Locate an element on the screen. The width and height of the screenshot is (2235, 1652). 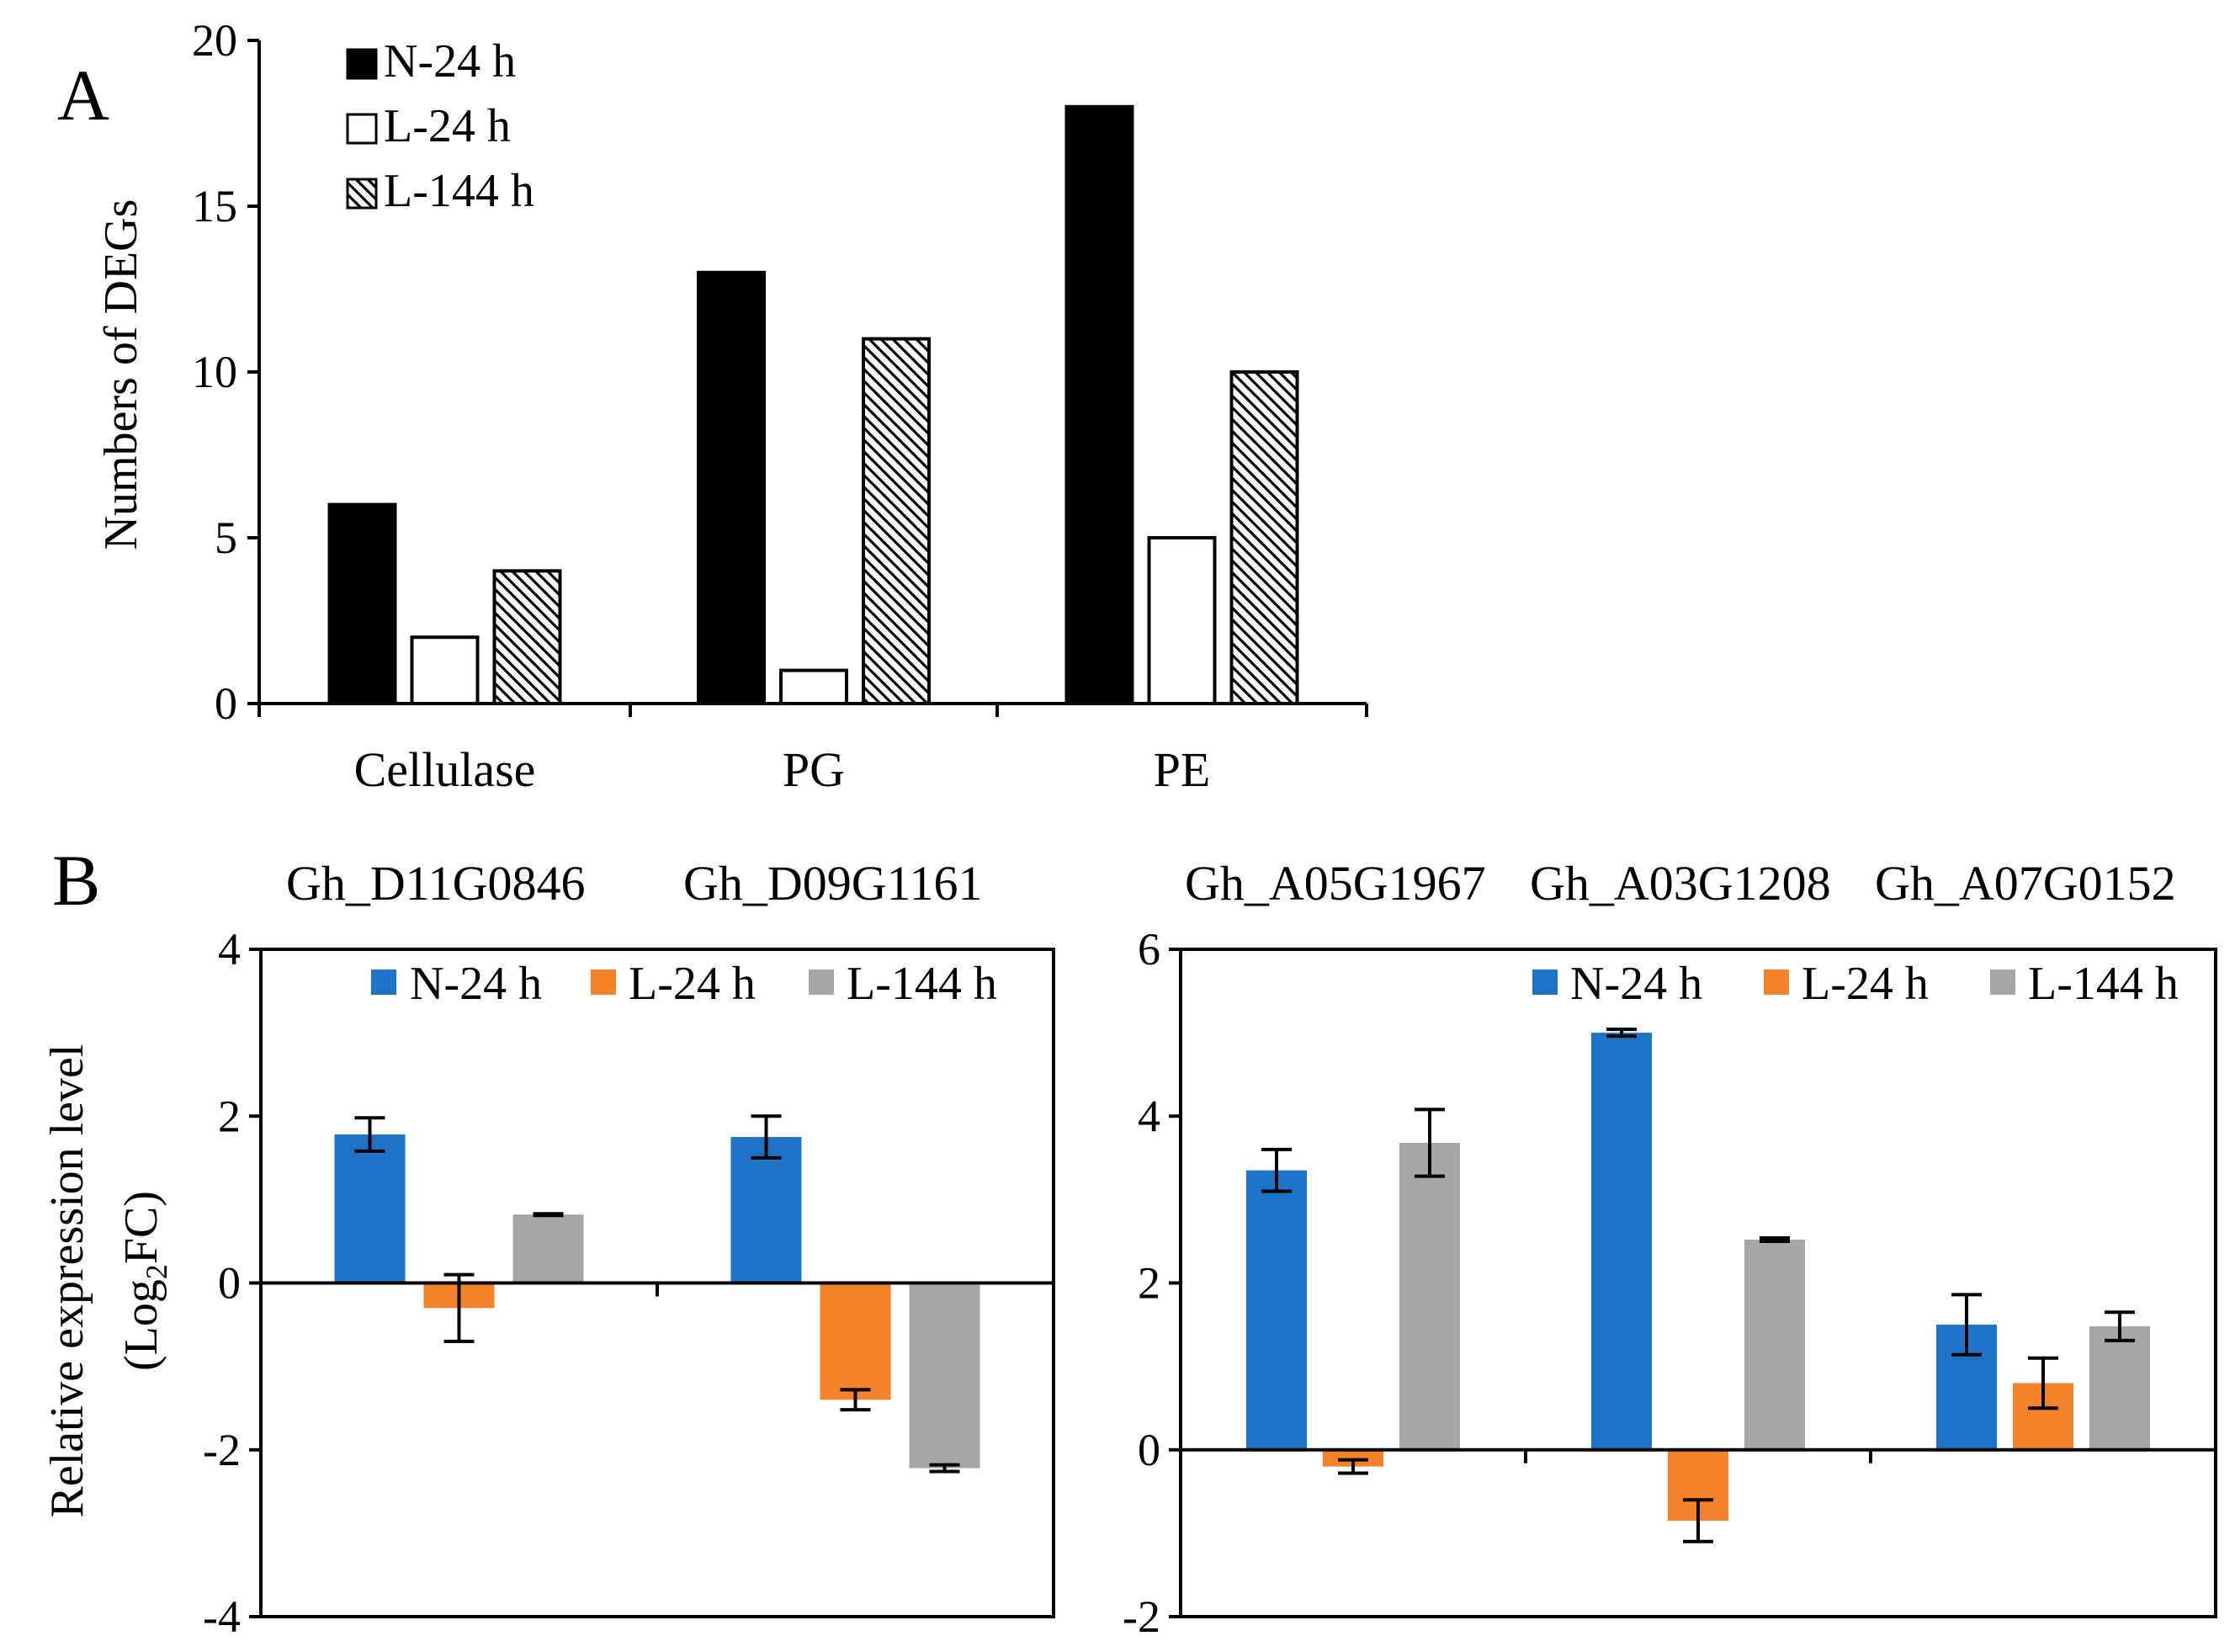
bar-a-pg-l-24-h is located at coordinates (813, 686).